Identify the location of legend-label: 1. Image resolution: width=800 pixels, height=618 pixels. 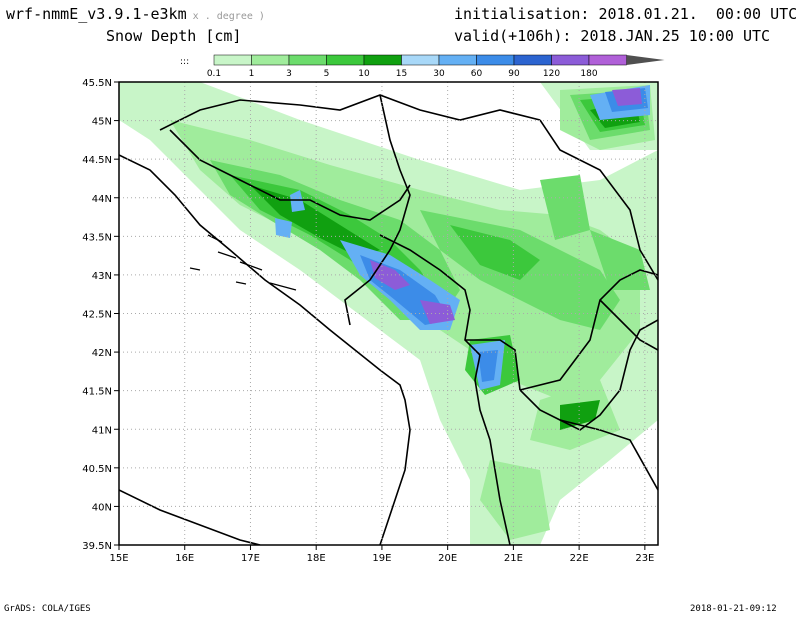
(252, 74).